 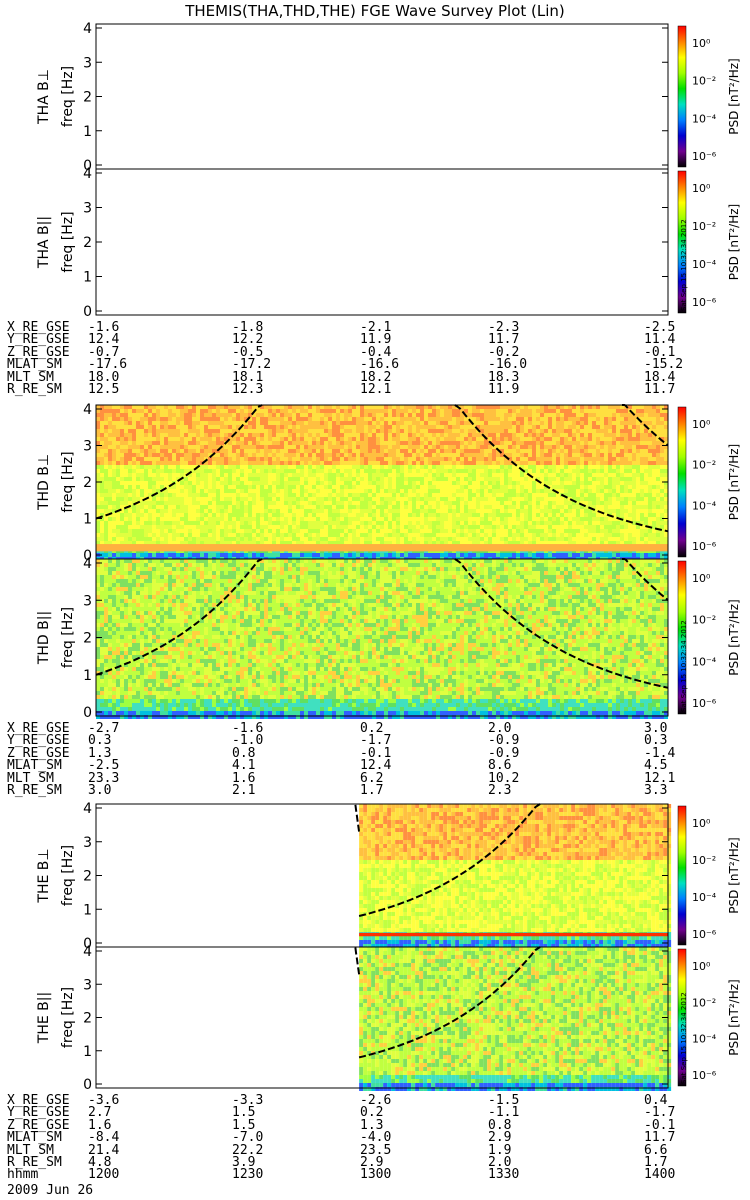 What do you see at coordinates (660, 340) in the screenshot?
I see `ephem-value: 11.4` at bounding box center [660, 340].